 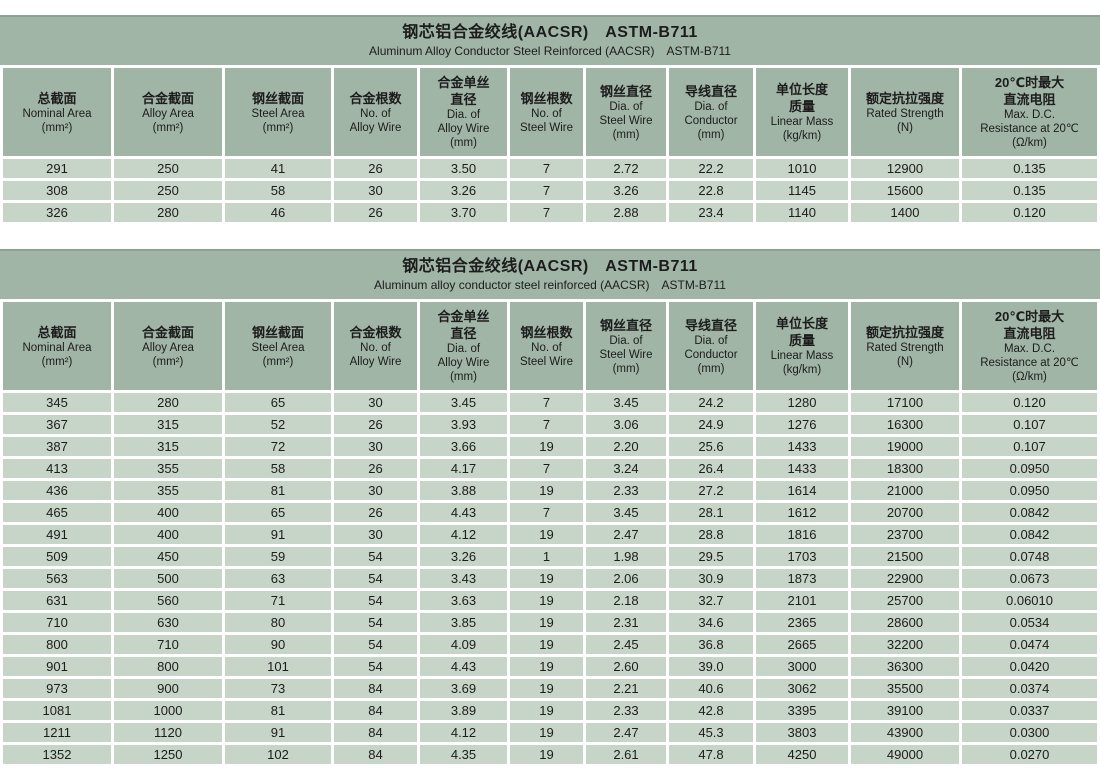 What do you see at coordinates (905, 556) in the screenshot?
I see `data-cell: 21500` at bounding box center [905, 556].